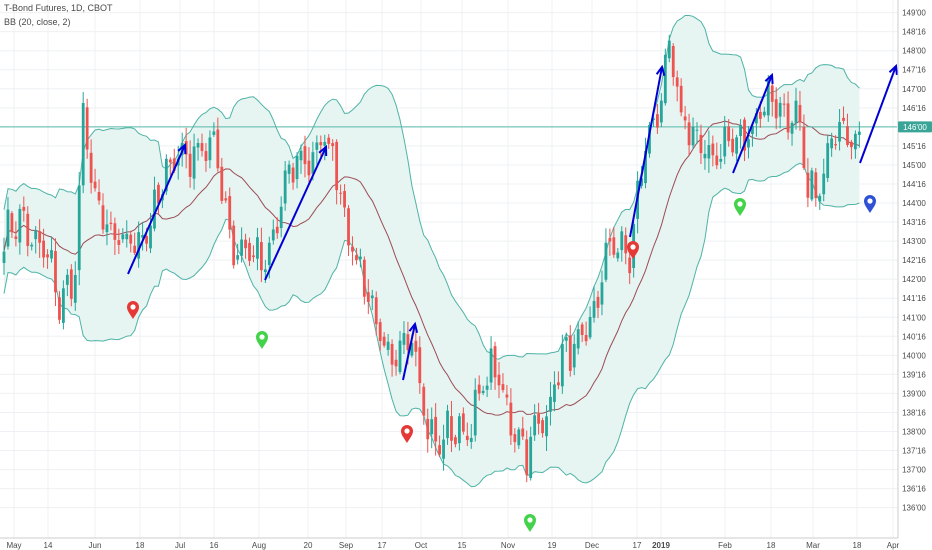 This screenshot has width=932, height=550. I want to click on last-price-label-background, so click(915, 127).